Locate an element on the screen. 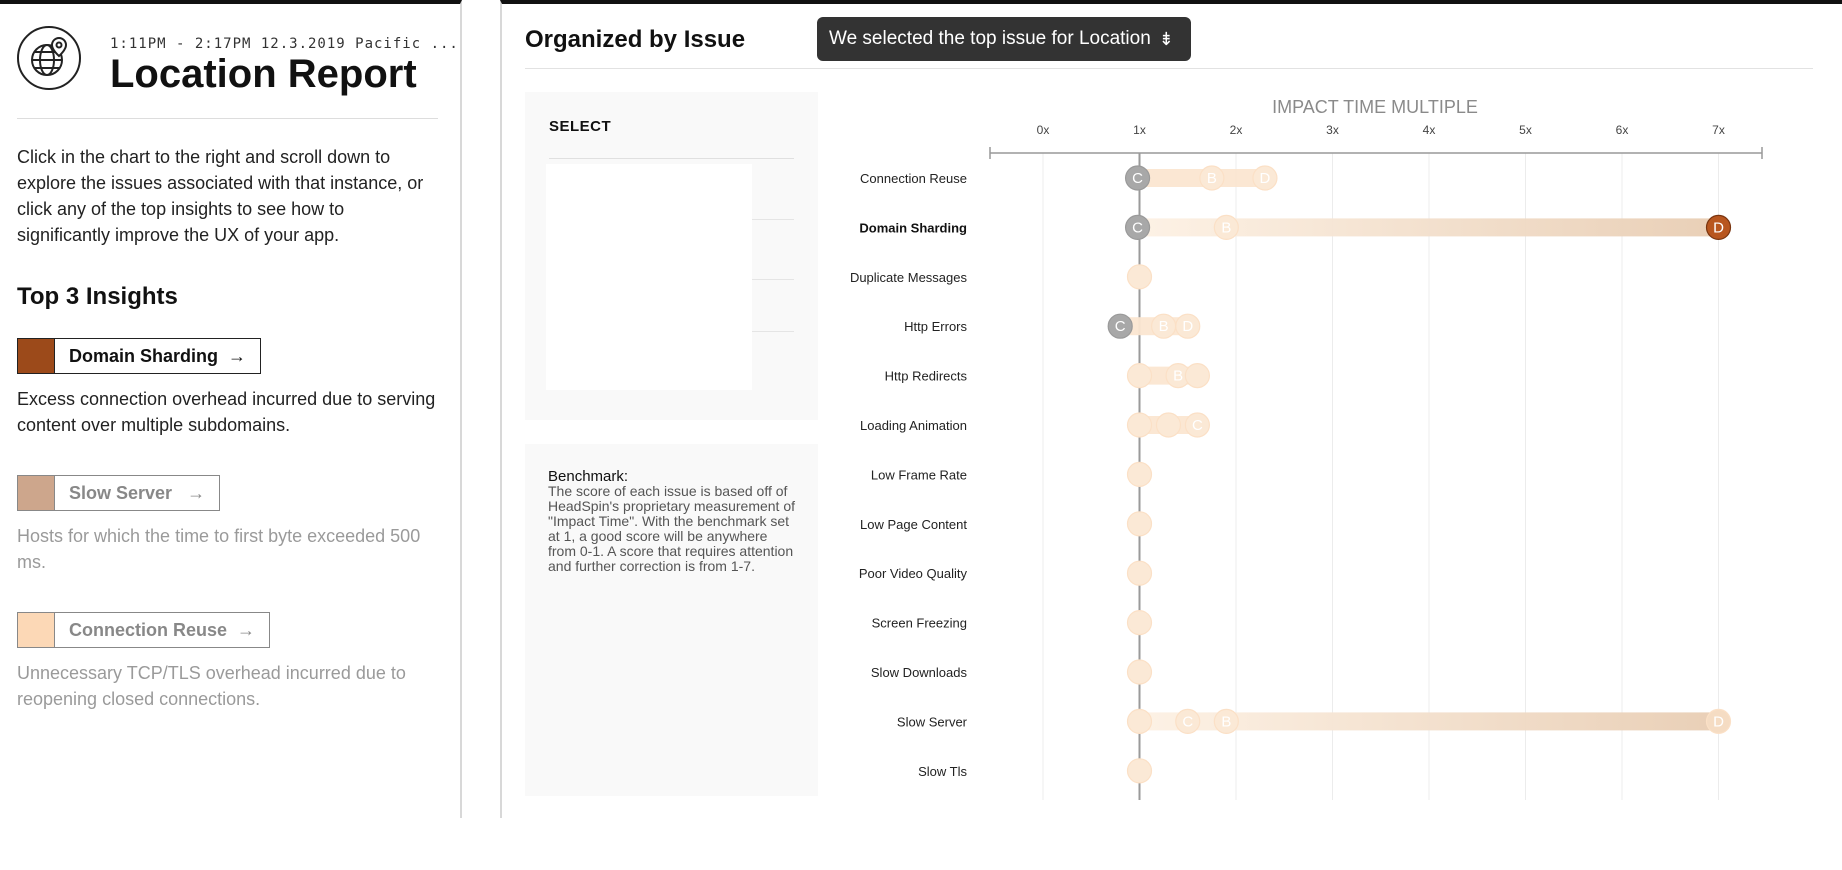  insight-label: Domain Sharding → is located at coordinates (158, 355).